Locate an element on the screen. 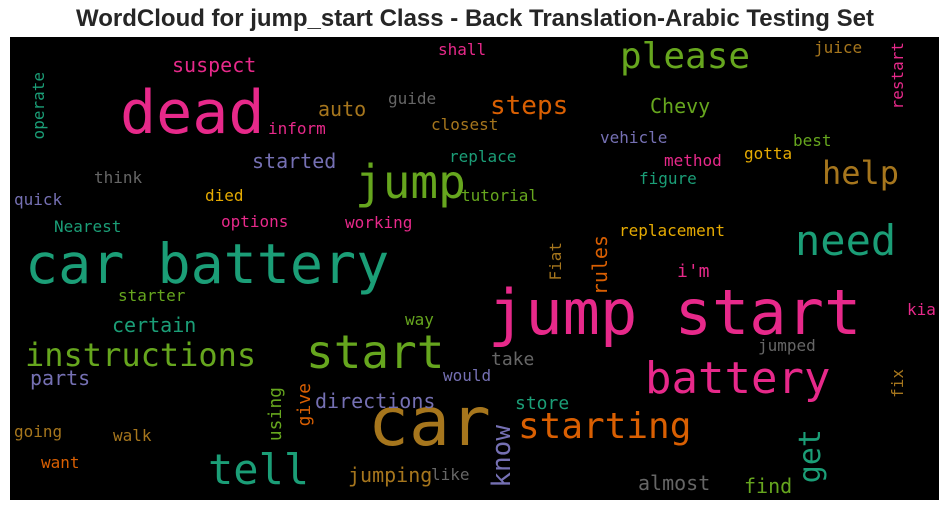 This screenshot has width=950, height=511. word-battery: battery is located at coordinates (738, 378).